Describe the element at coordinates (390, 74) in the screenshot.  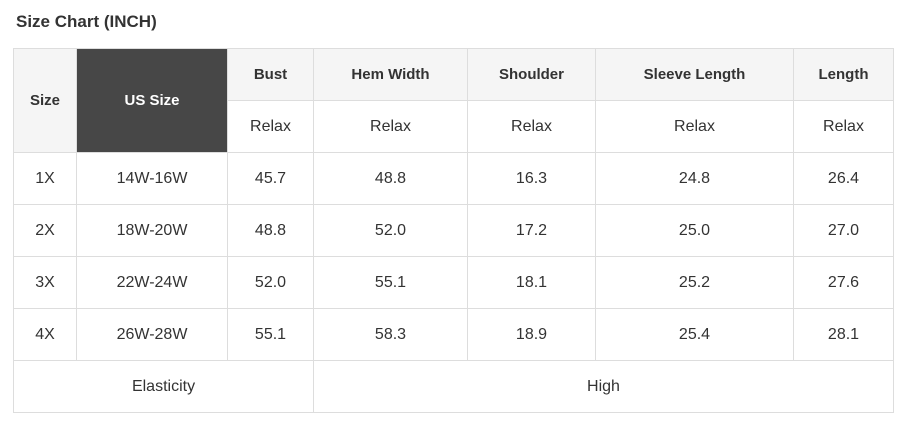
I see `column-header-hem-width: Hem Width` at that location.